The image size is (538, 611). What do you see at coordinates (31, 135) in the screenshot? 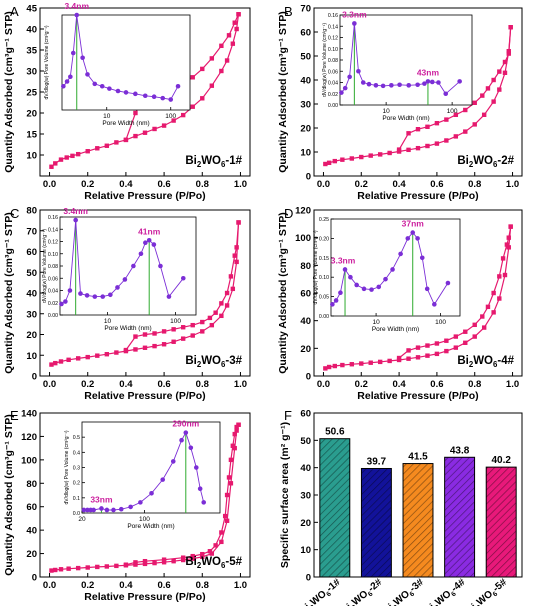
I see `y-tick-label: 15` at bounding box center [31, 135].